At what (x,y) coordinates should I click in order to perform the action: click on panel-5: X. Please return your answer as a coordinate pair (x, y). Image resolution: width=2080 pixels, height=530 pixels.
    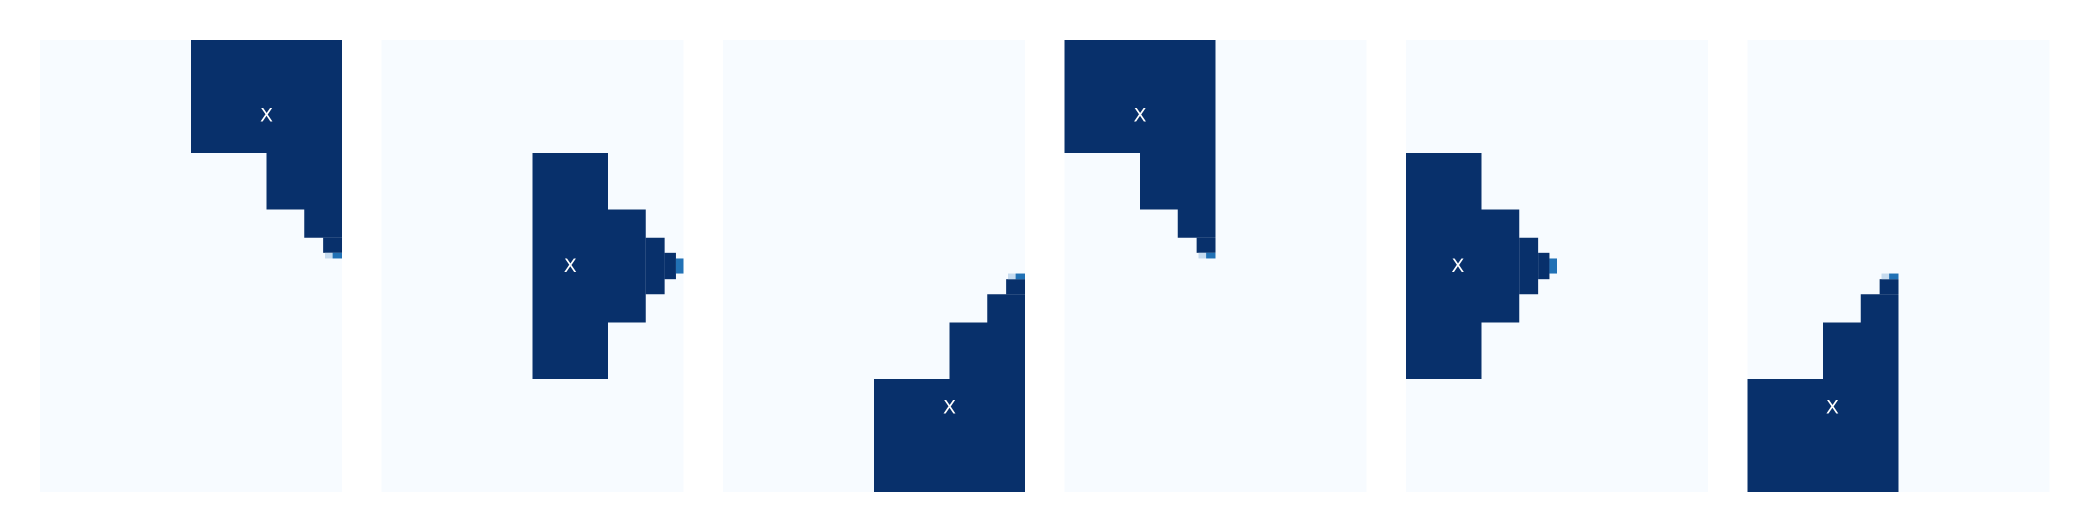
    Looking at the image, I should click on (1557, 266).